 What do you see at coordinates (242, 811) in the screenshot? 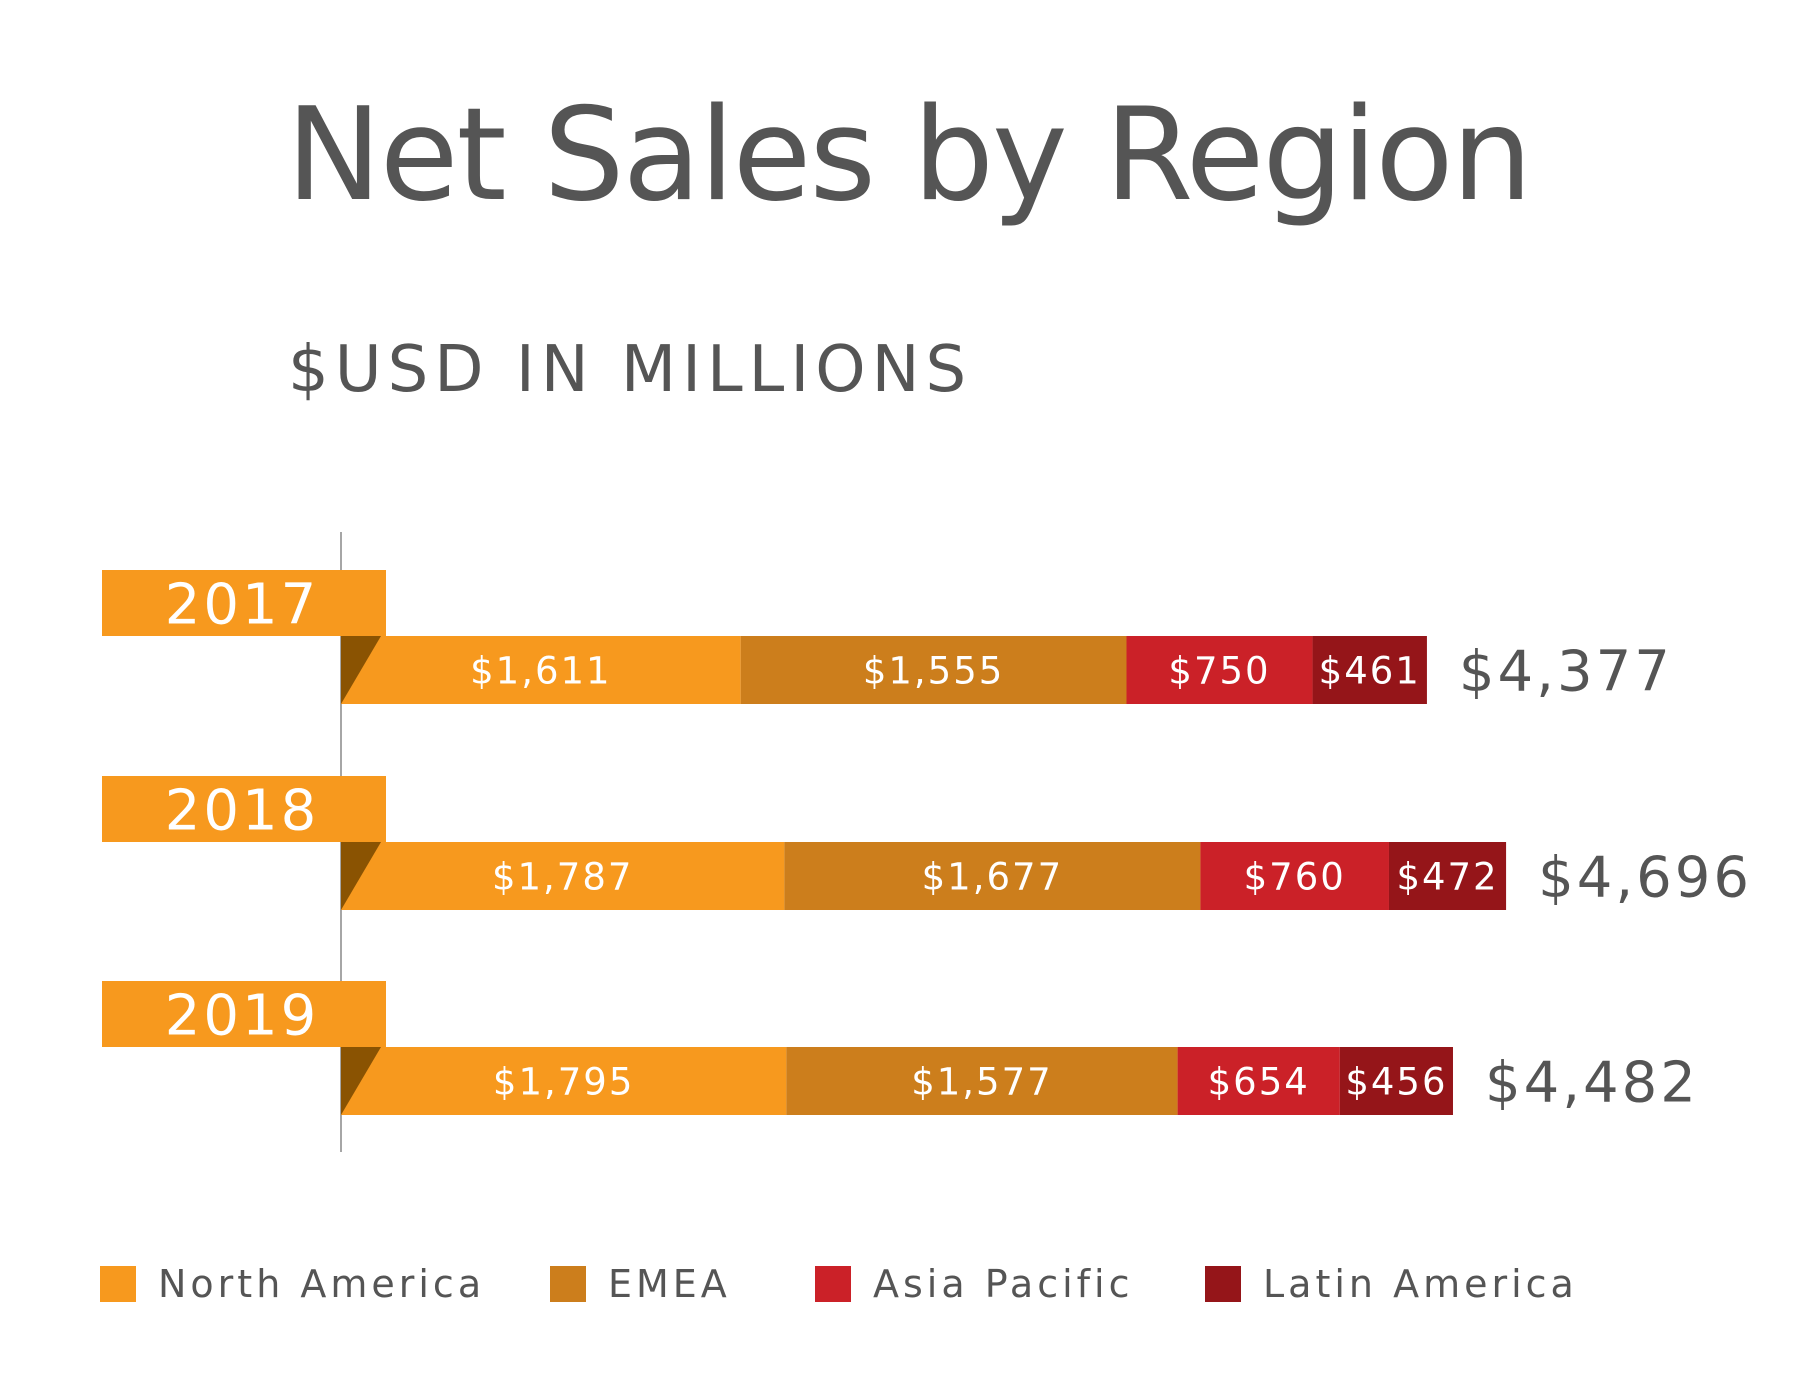
I see `year-tag-label: 2018` at bounding box center [242, 811].